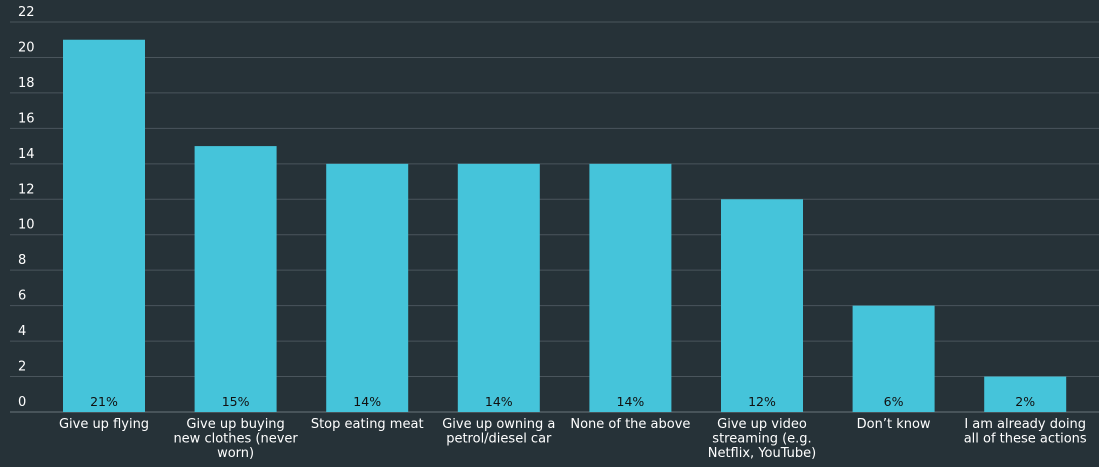  Describe the element at coordinates (26, 83) in the screenshot. I see `y-tick-label: 18` at that location.